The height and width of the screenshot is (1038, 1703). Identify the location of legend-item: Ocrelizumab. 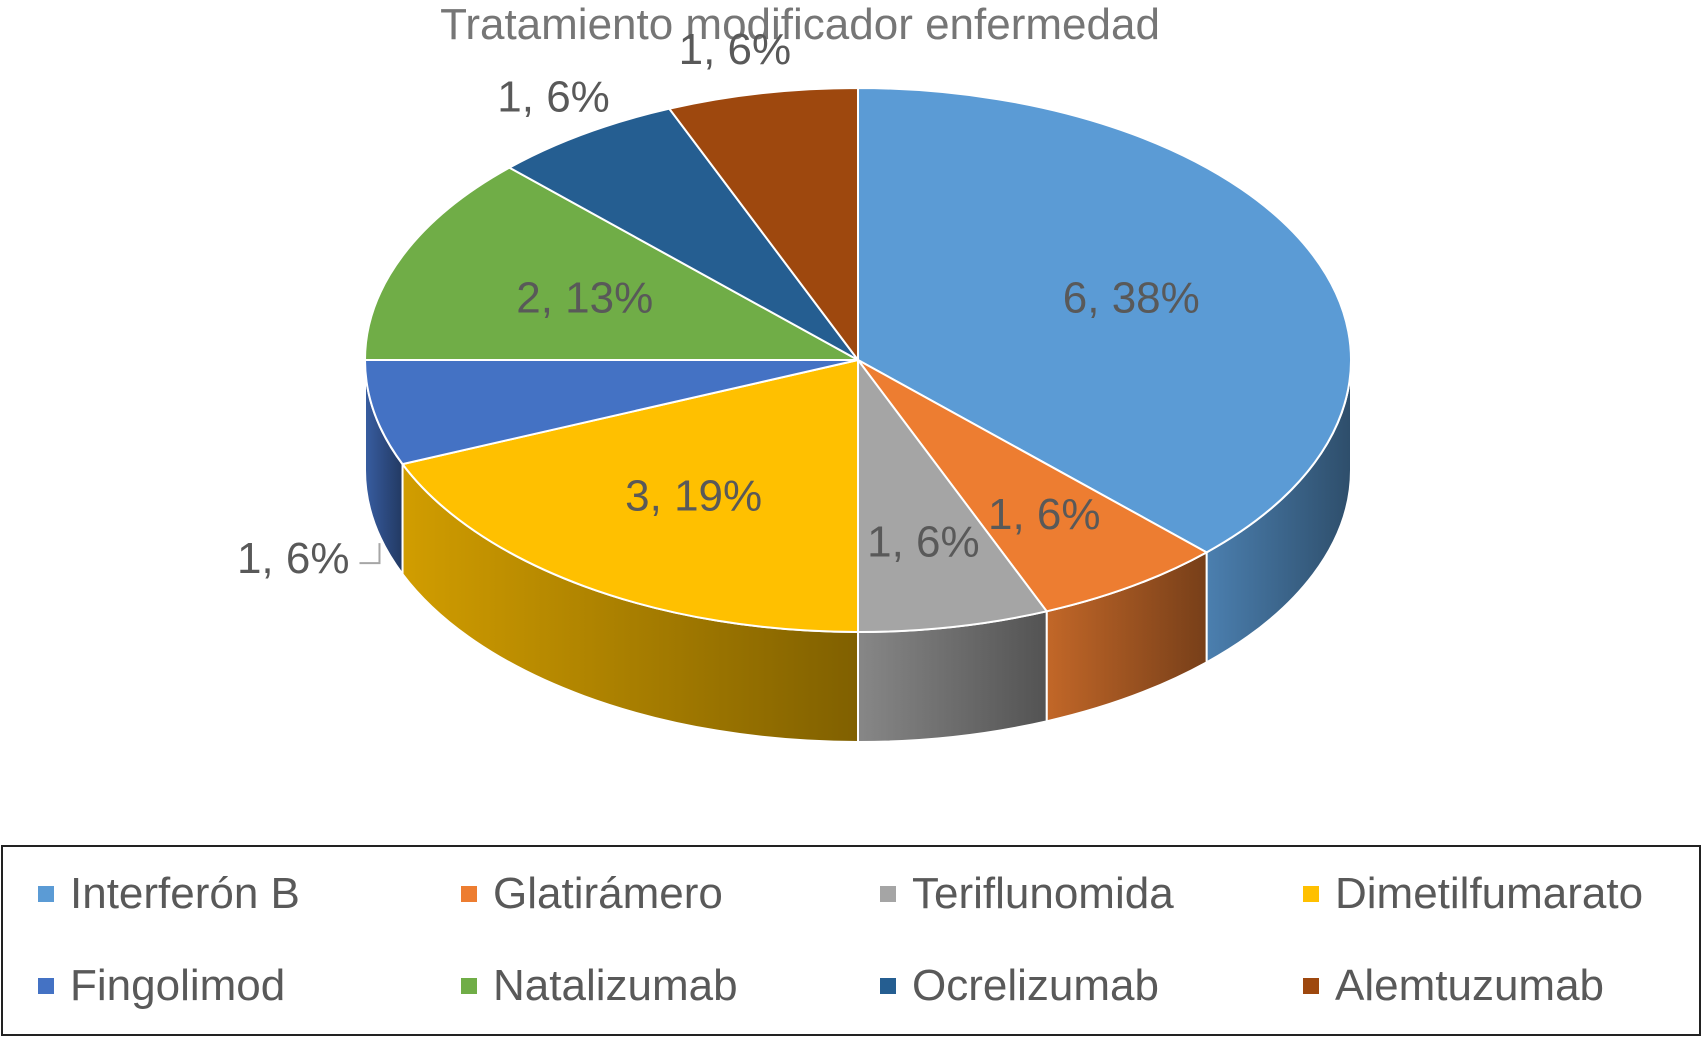
(1019, 986).